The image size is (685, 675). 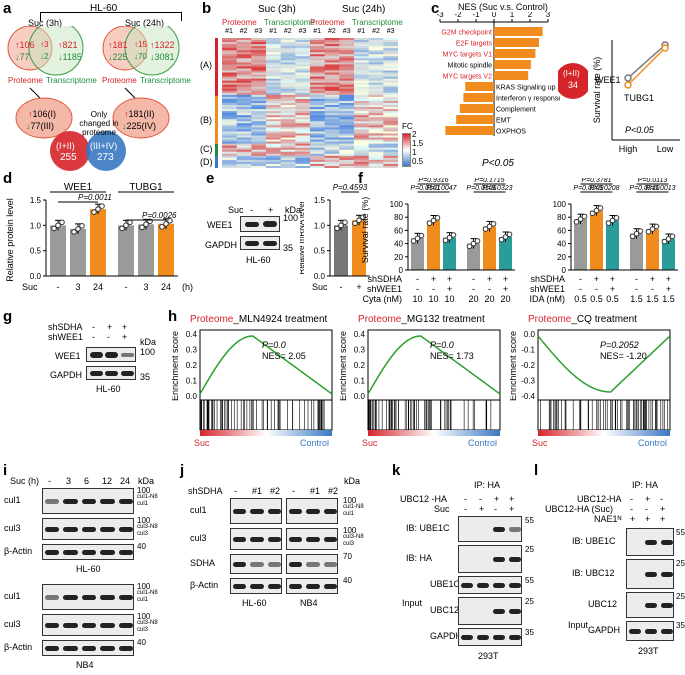 I want to click on h-ytick-1: 0.1, so click(x=360, y=381).